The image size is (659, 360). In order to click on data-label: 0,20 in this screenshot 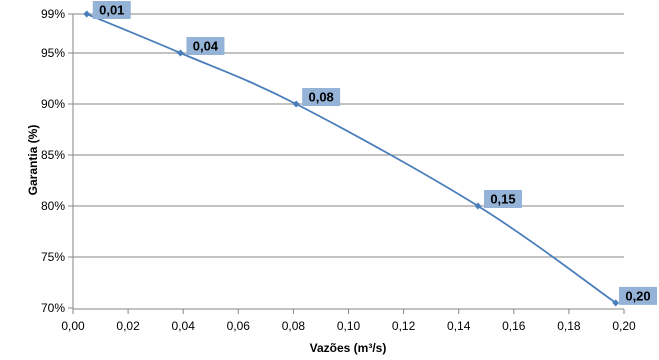, I will do `click(637, 295)`.